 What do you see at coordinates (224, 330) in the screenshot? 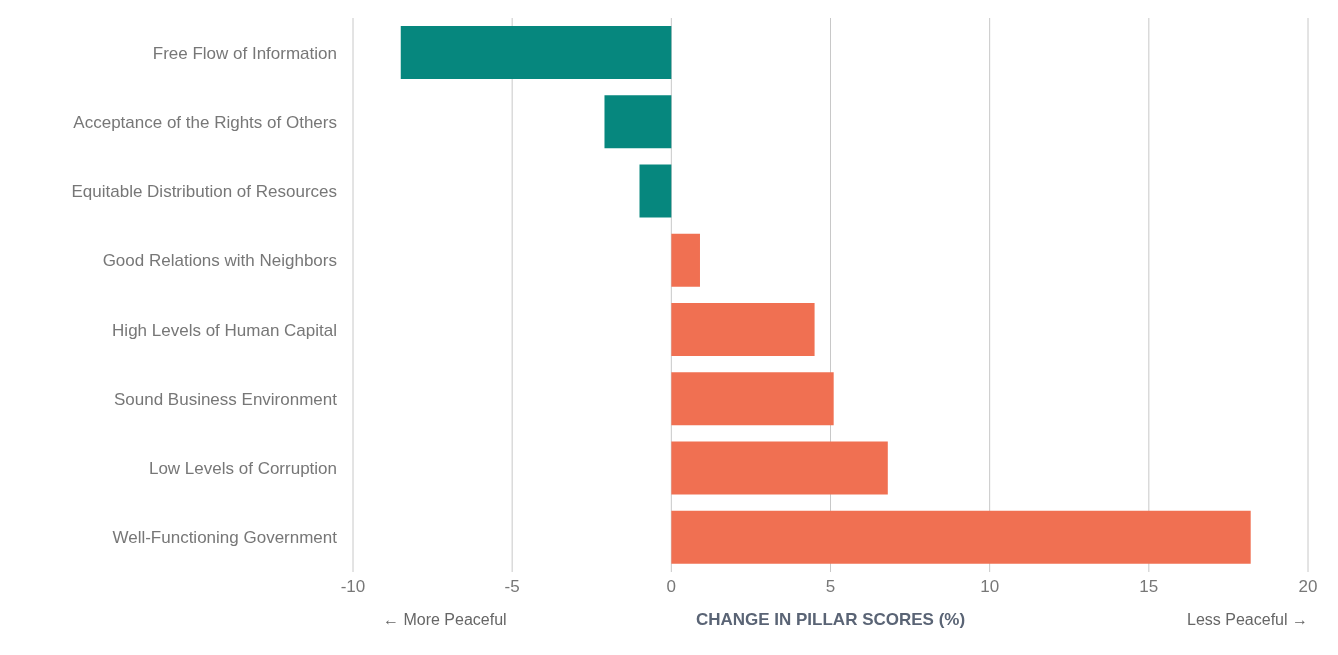
I see `y-tick-label: High Levels of Human Capital` at bounding box center [224, 330].